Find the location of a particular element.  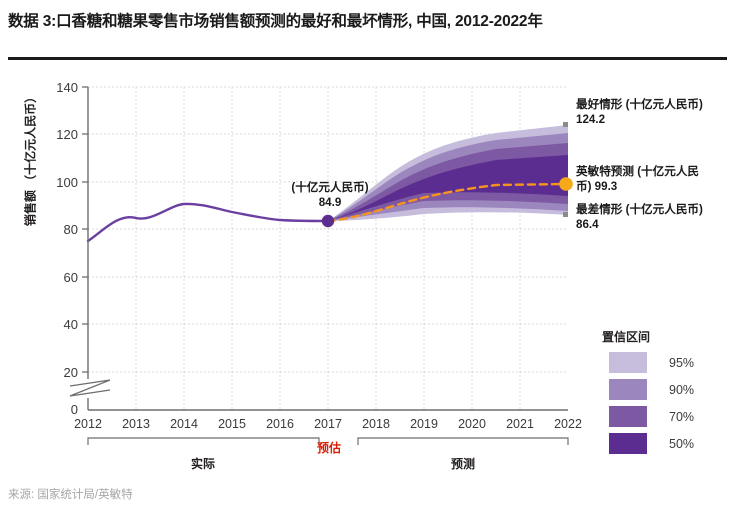

x-tick-2022: 2022 is located at coordinates (568, 424).